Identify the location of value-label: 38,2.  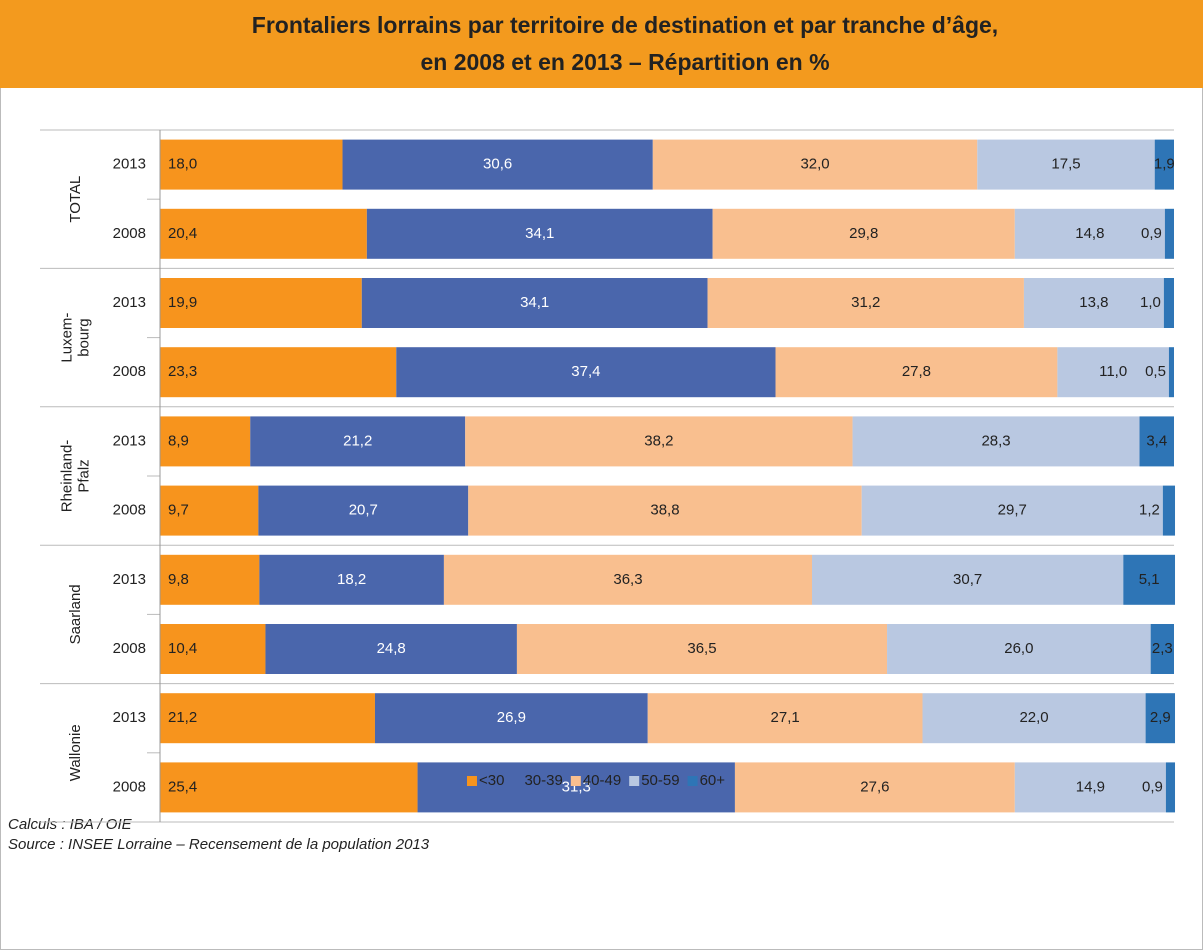
(658, 440).